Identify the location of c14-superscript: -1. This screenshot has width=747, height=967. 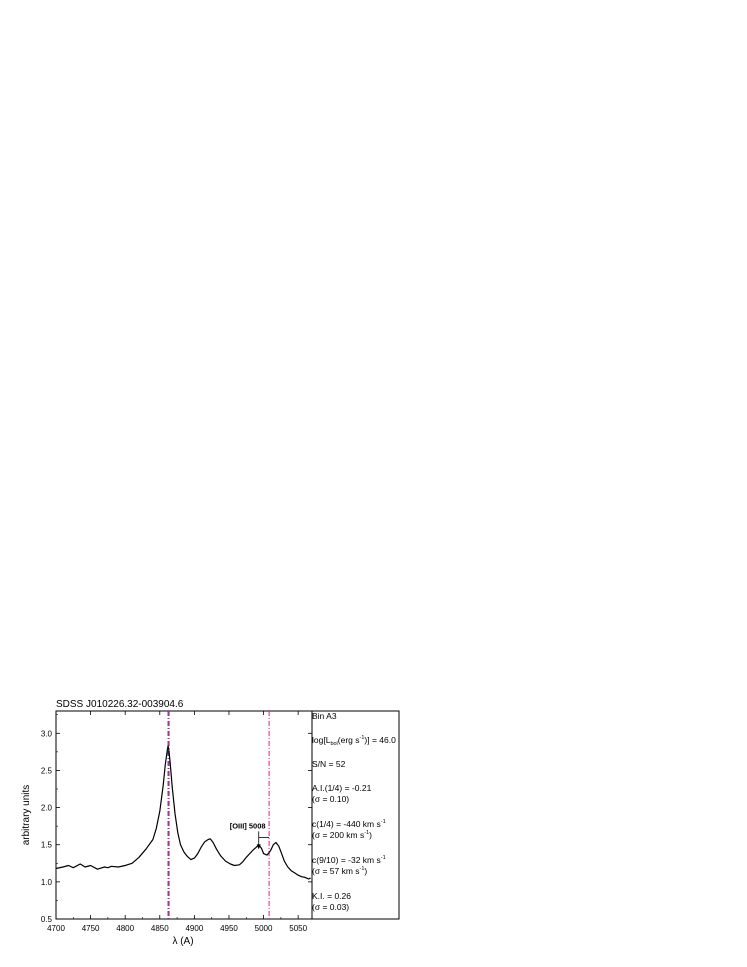
(383, 822).